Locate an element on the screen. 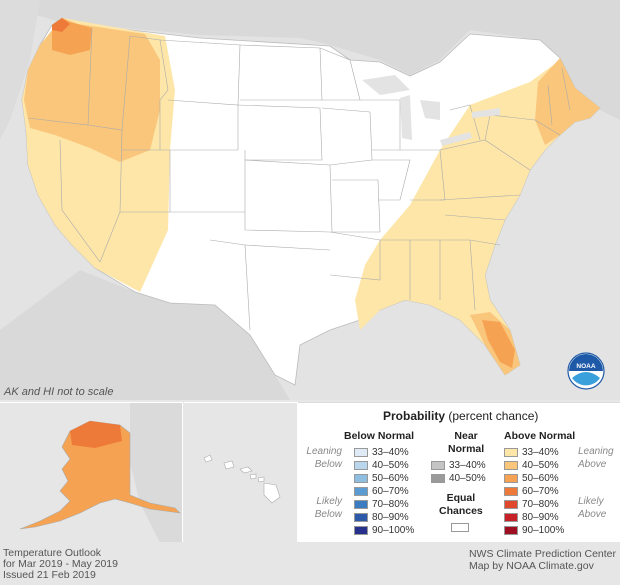  scale-note: AK and HI not to scale is located at coordinates (59, 392).